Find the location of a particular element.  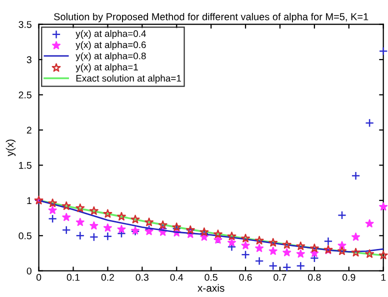

x-tick-label: 0.9 is located at coordinates (349, 277).